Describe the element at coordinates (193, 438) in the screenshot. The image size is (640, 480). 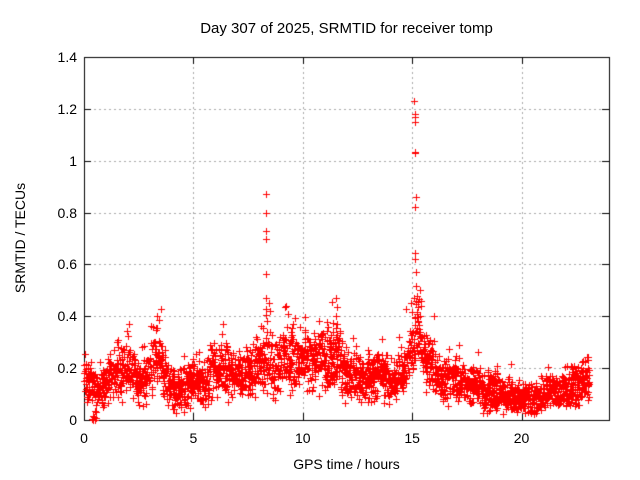
I see `x-tick-label: 5` at that location.